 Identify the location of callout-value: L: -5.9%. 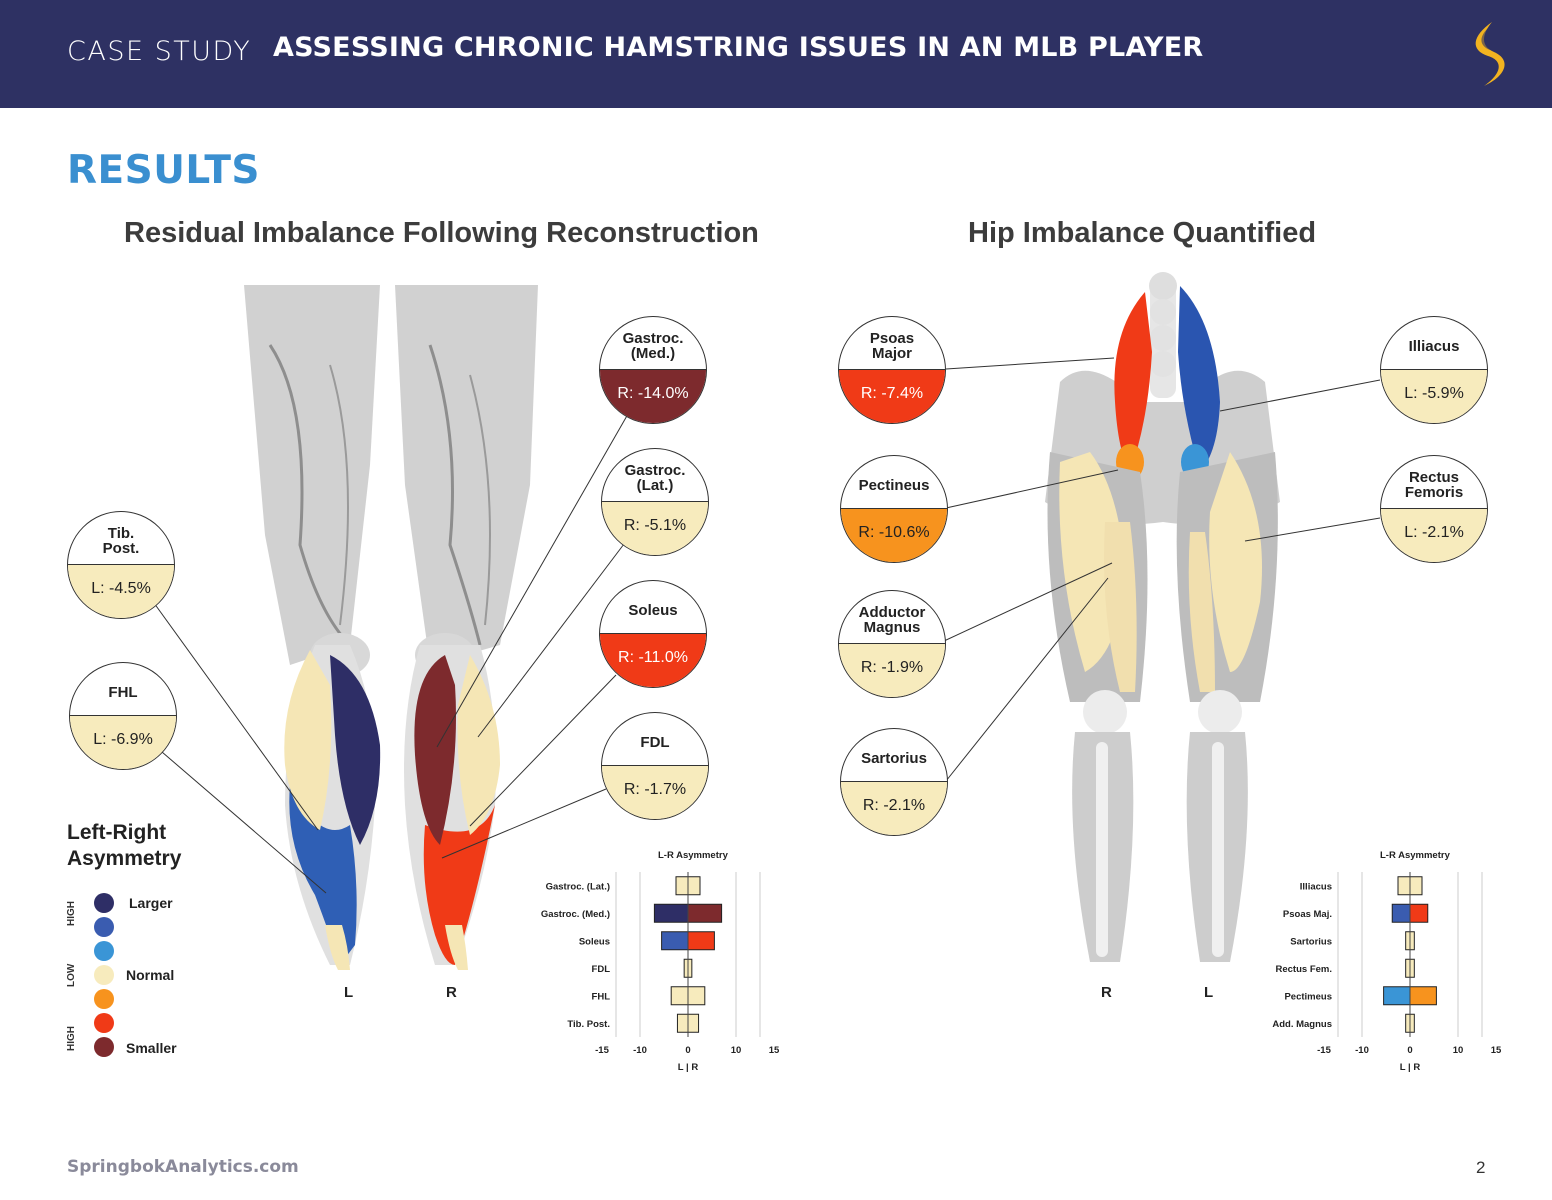
(1434, 396).